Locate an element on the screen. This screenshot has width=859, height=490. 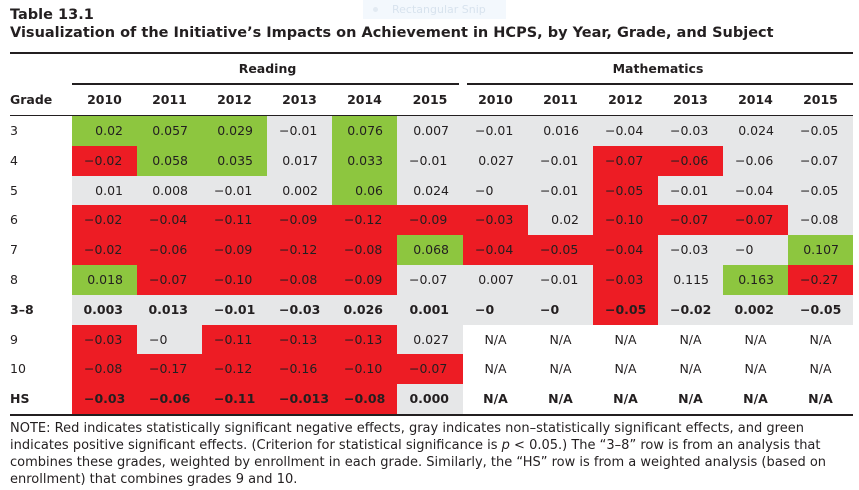
table-cell: 0.068 is located at coordinates (430, 250).